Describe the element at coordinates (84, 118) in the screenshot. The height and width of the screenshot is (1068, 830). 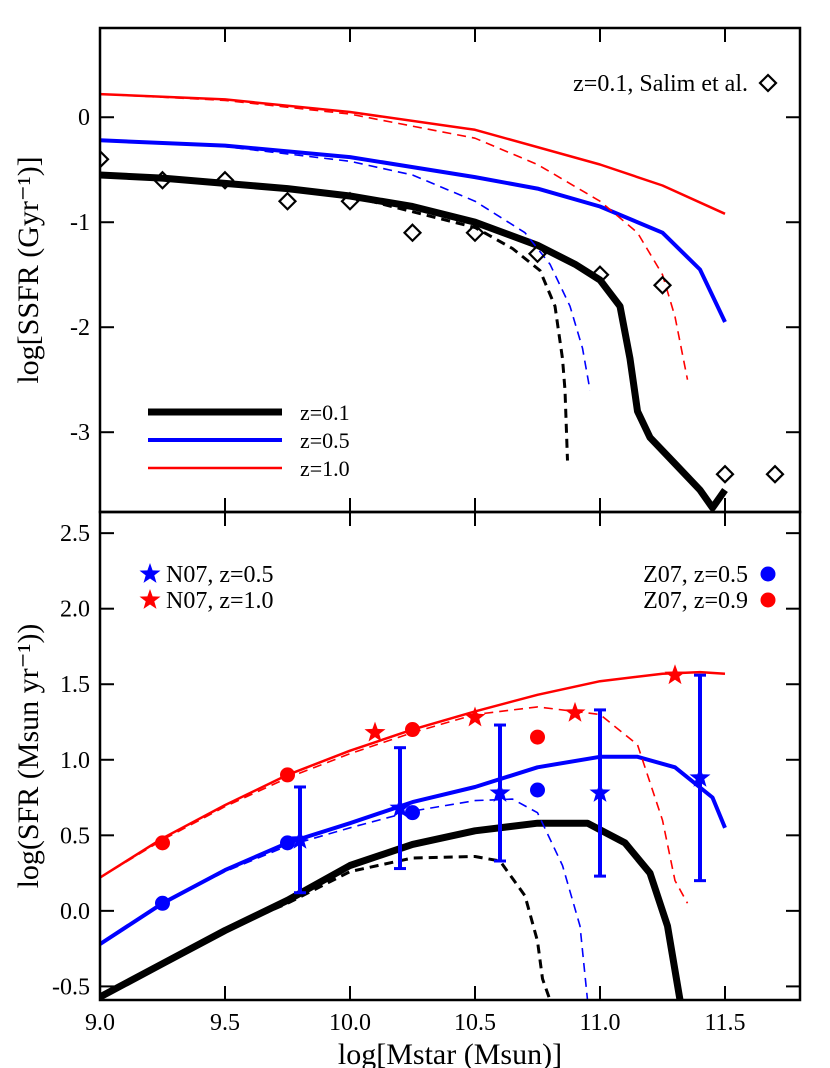
I see `y-tick-label: 0` at that location.